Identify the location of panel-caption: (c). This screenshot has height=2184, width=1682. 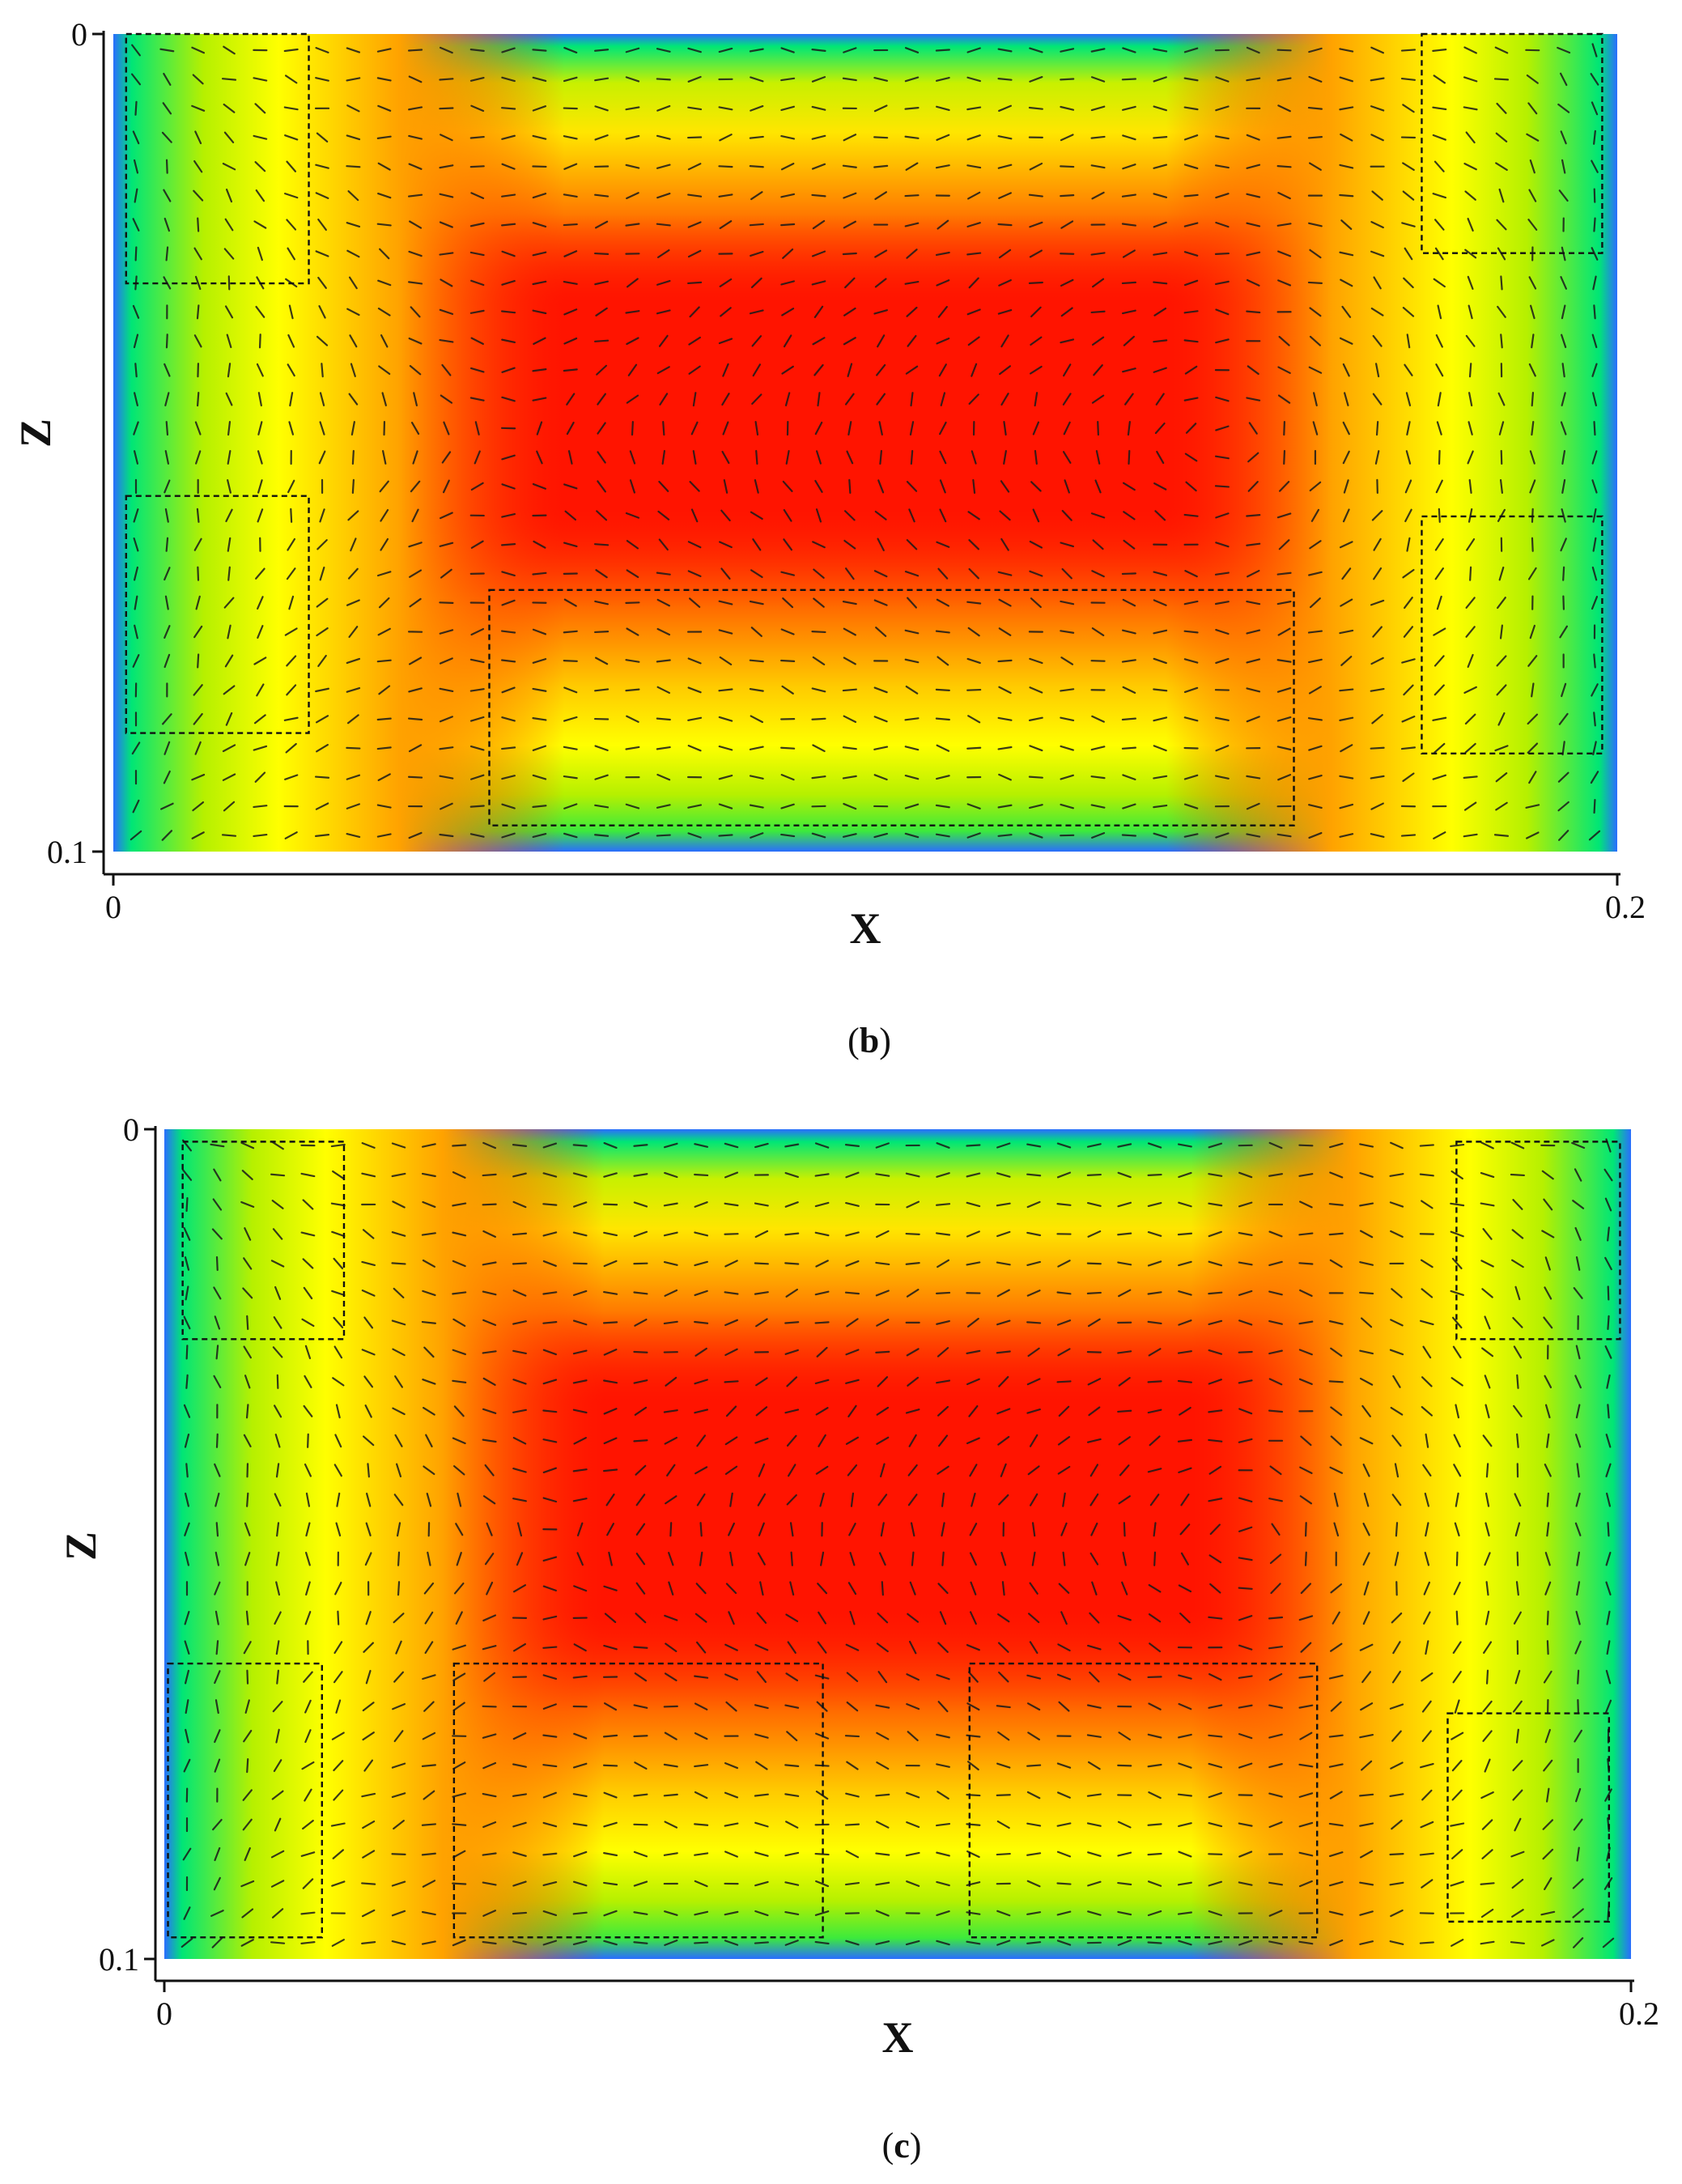
(902, 2145).